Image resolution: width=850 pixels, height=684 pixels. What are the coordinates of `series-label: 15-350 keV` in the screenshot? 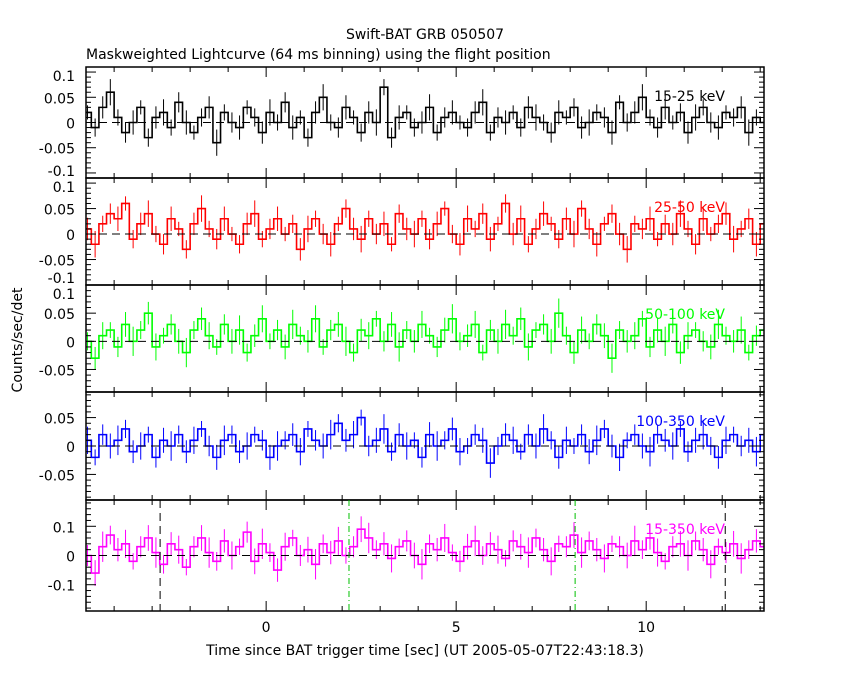 It's located at (685, 530).